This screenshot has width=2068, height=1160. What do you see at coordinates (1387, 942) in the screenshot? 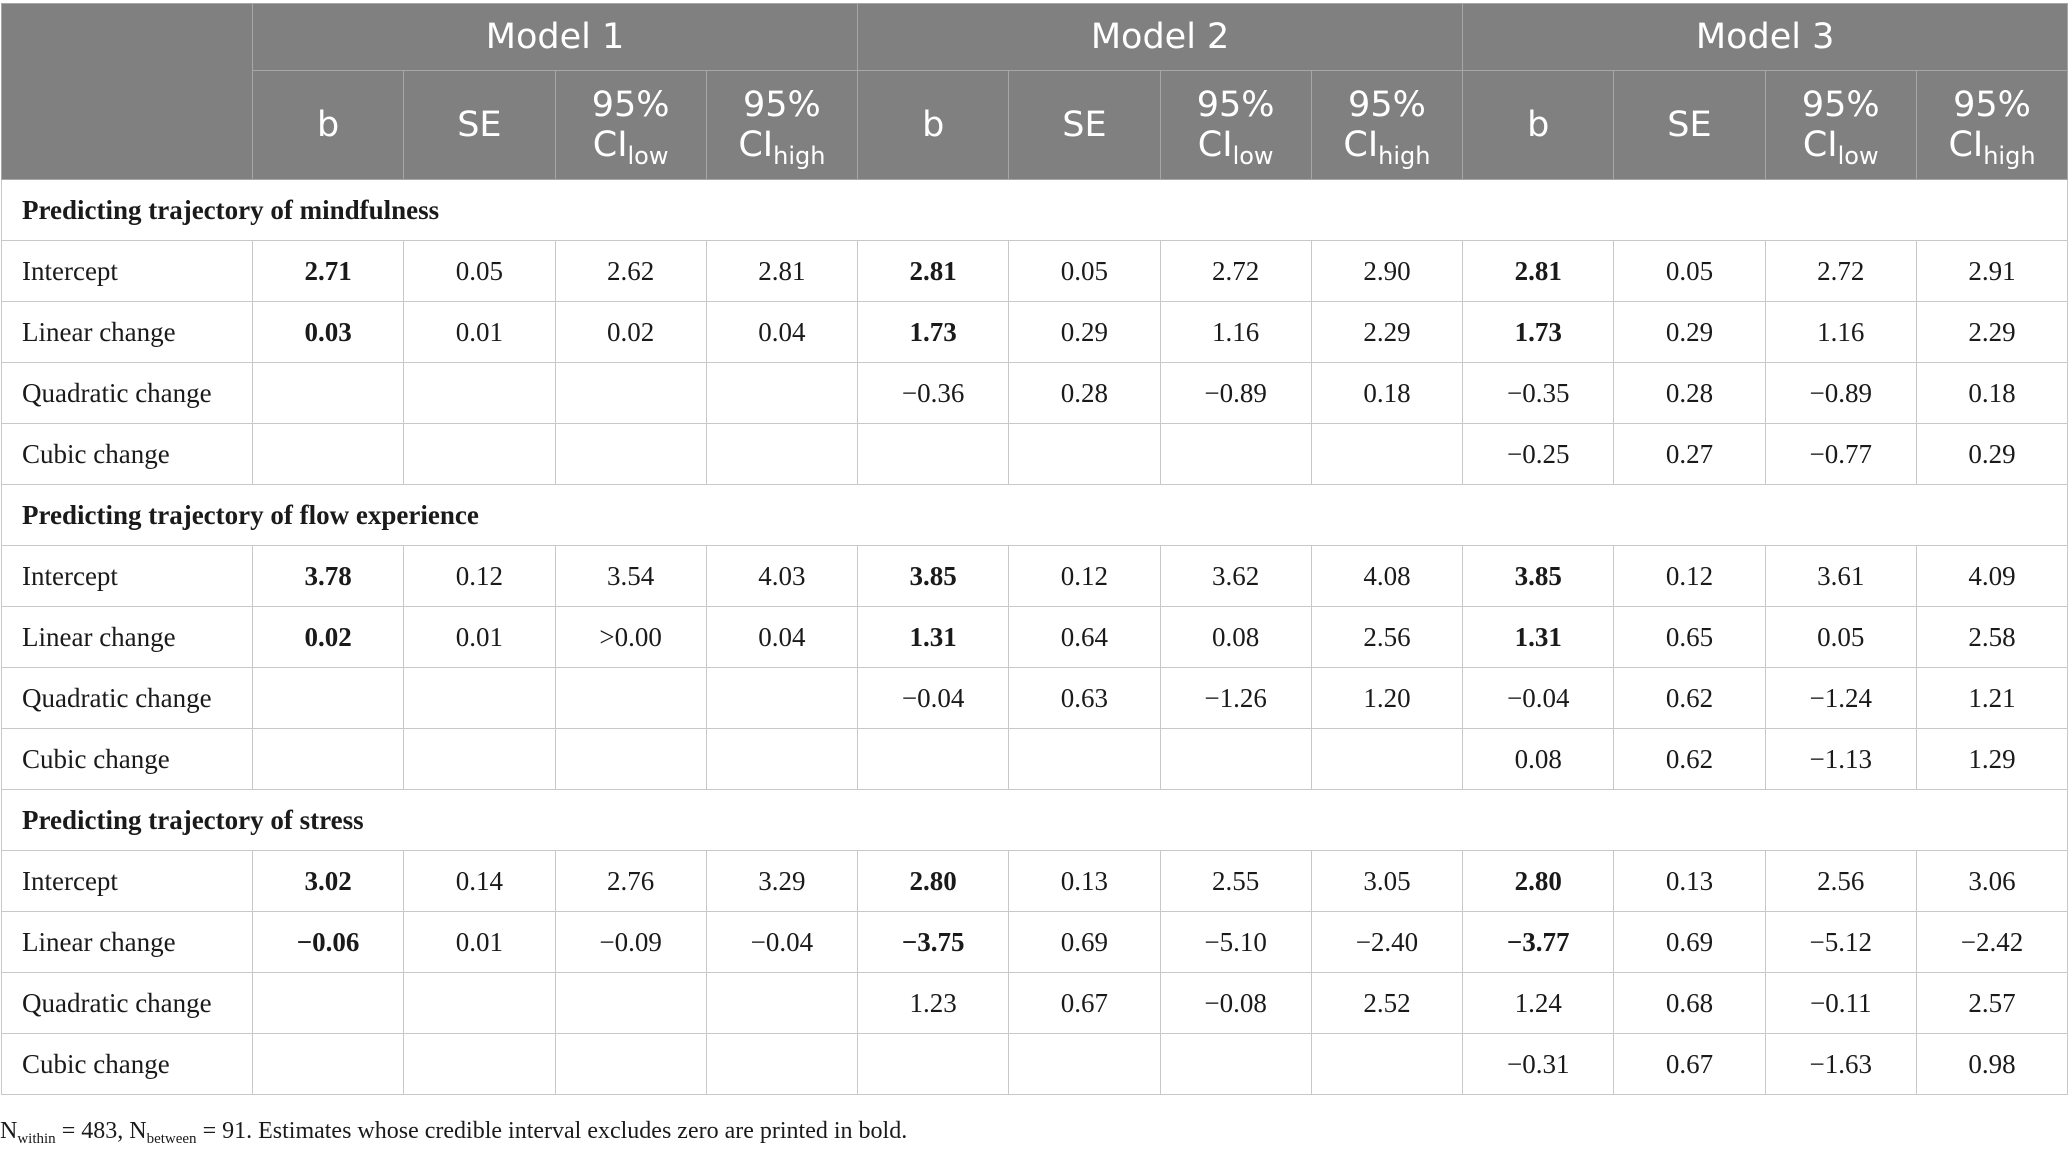
I see `value-cell: −2.40` at bounding box center [1387, 942].